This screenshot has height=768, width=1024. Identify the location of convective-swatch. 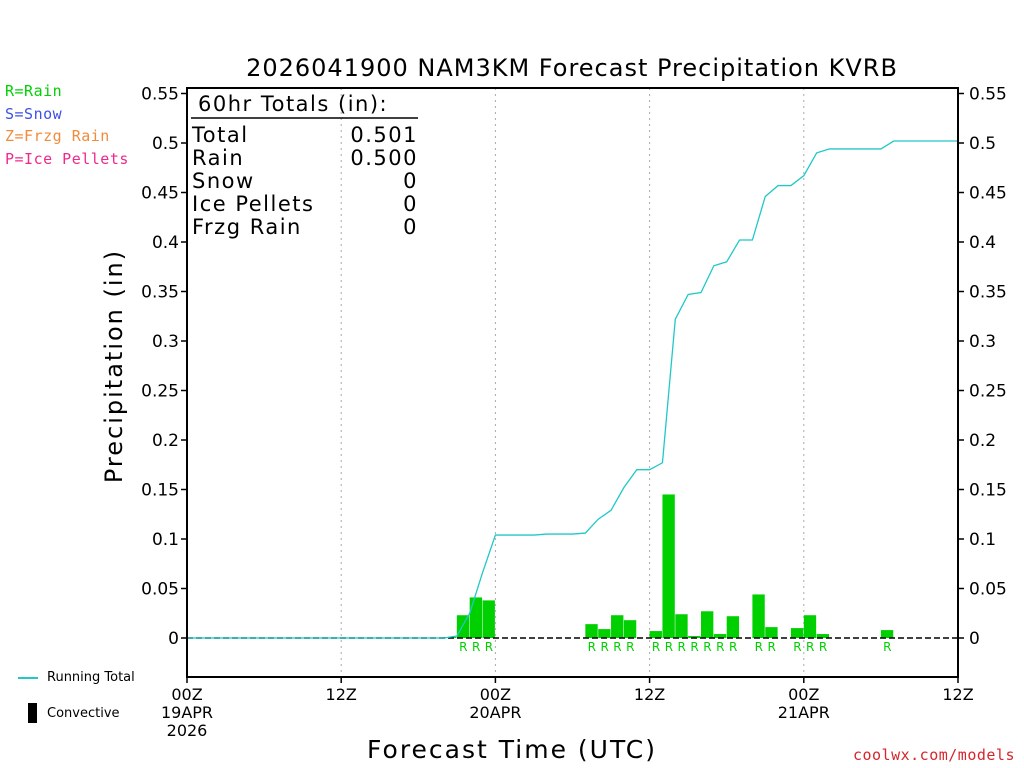
(32, 713).